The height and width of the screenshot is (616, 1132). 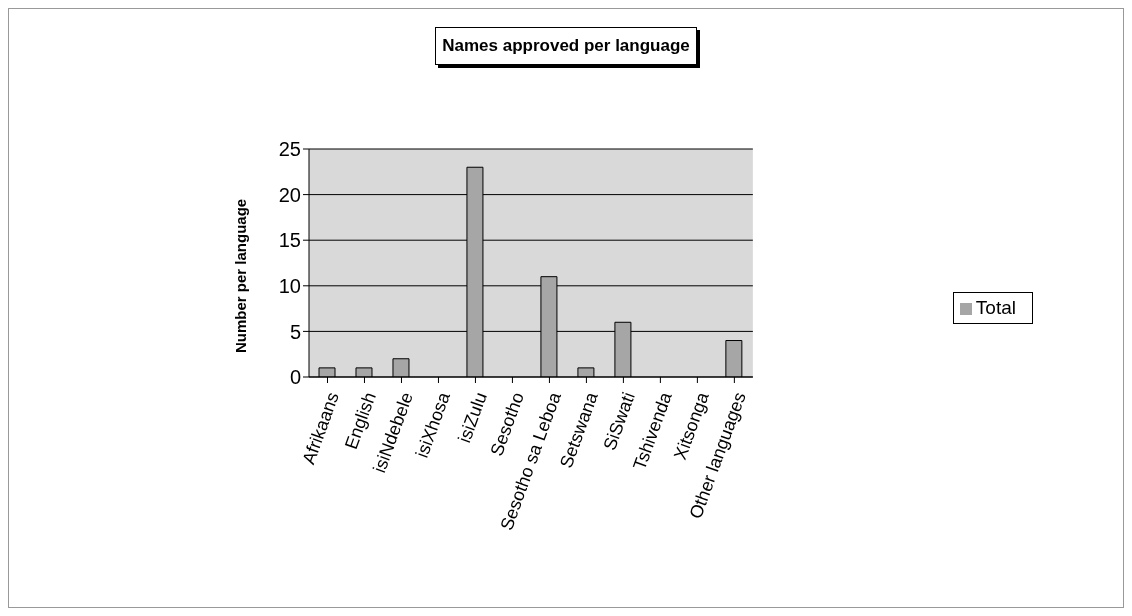 I want to click on legend-label: Total, so click(x=995, y=307).